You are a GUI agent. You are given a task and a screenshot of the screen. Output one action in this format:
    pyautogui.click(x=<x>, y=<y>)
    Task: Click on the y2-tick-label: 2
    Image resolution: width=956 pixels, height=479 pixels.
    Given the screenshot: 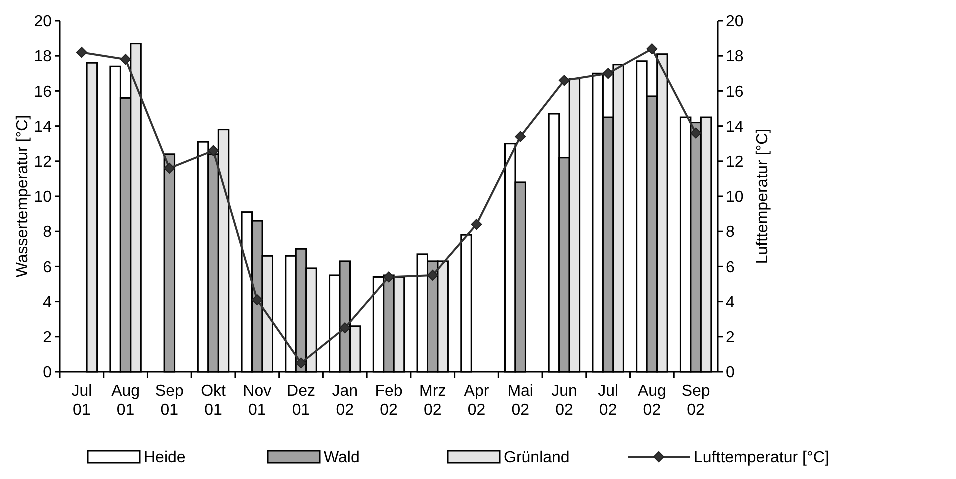 What is the action you would take?
    pyautogui.click(x=730, y=338)
    